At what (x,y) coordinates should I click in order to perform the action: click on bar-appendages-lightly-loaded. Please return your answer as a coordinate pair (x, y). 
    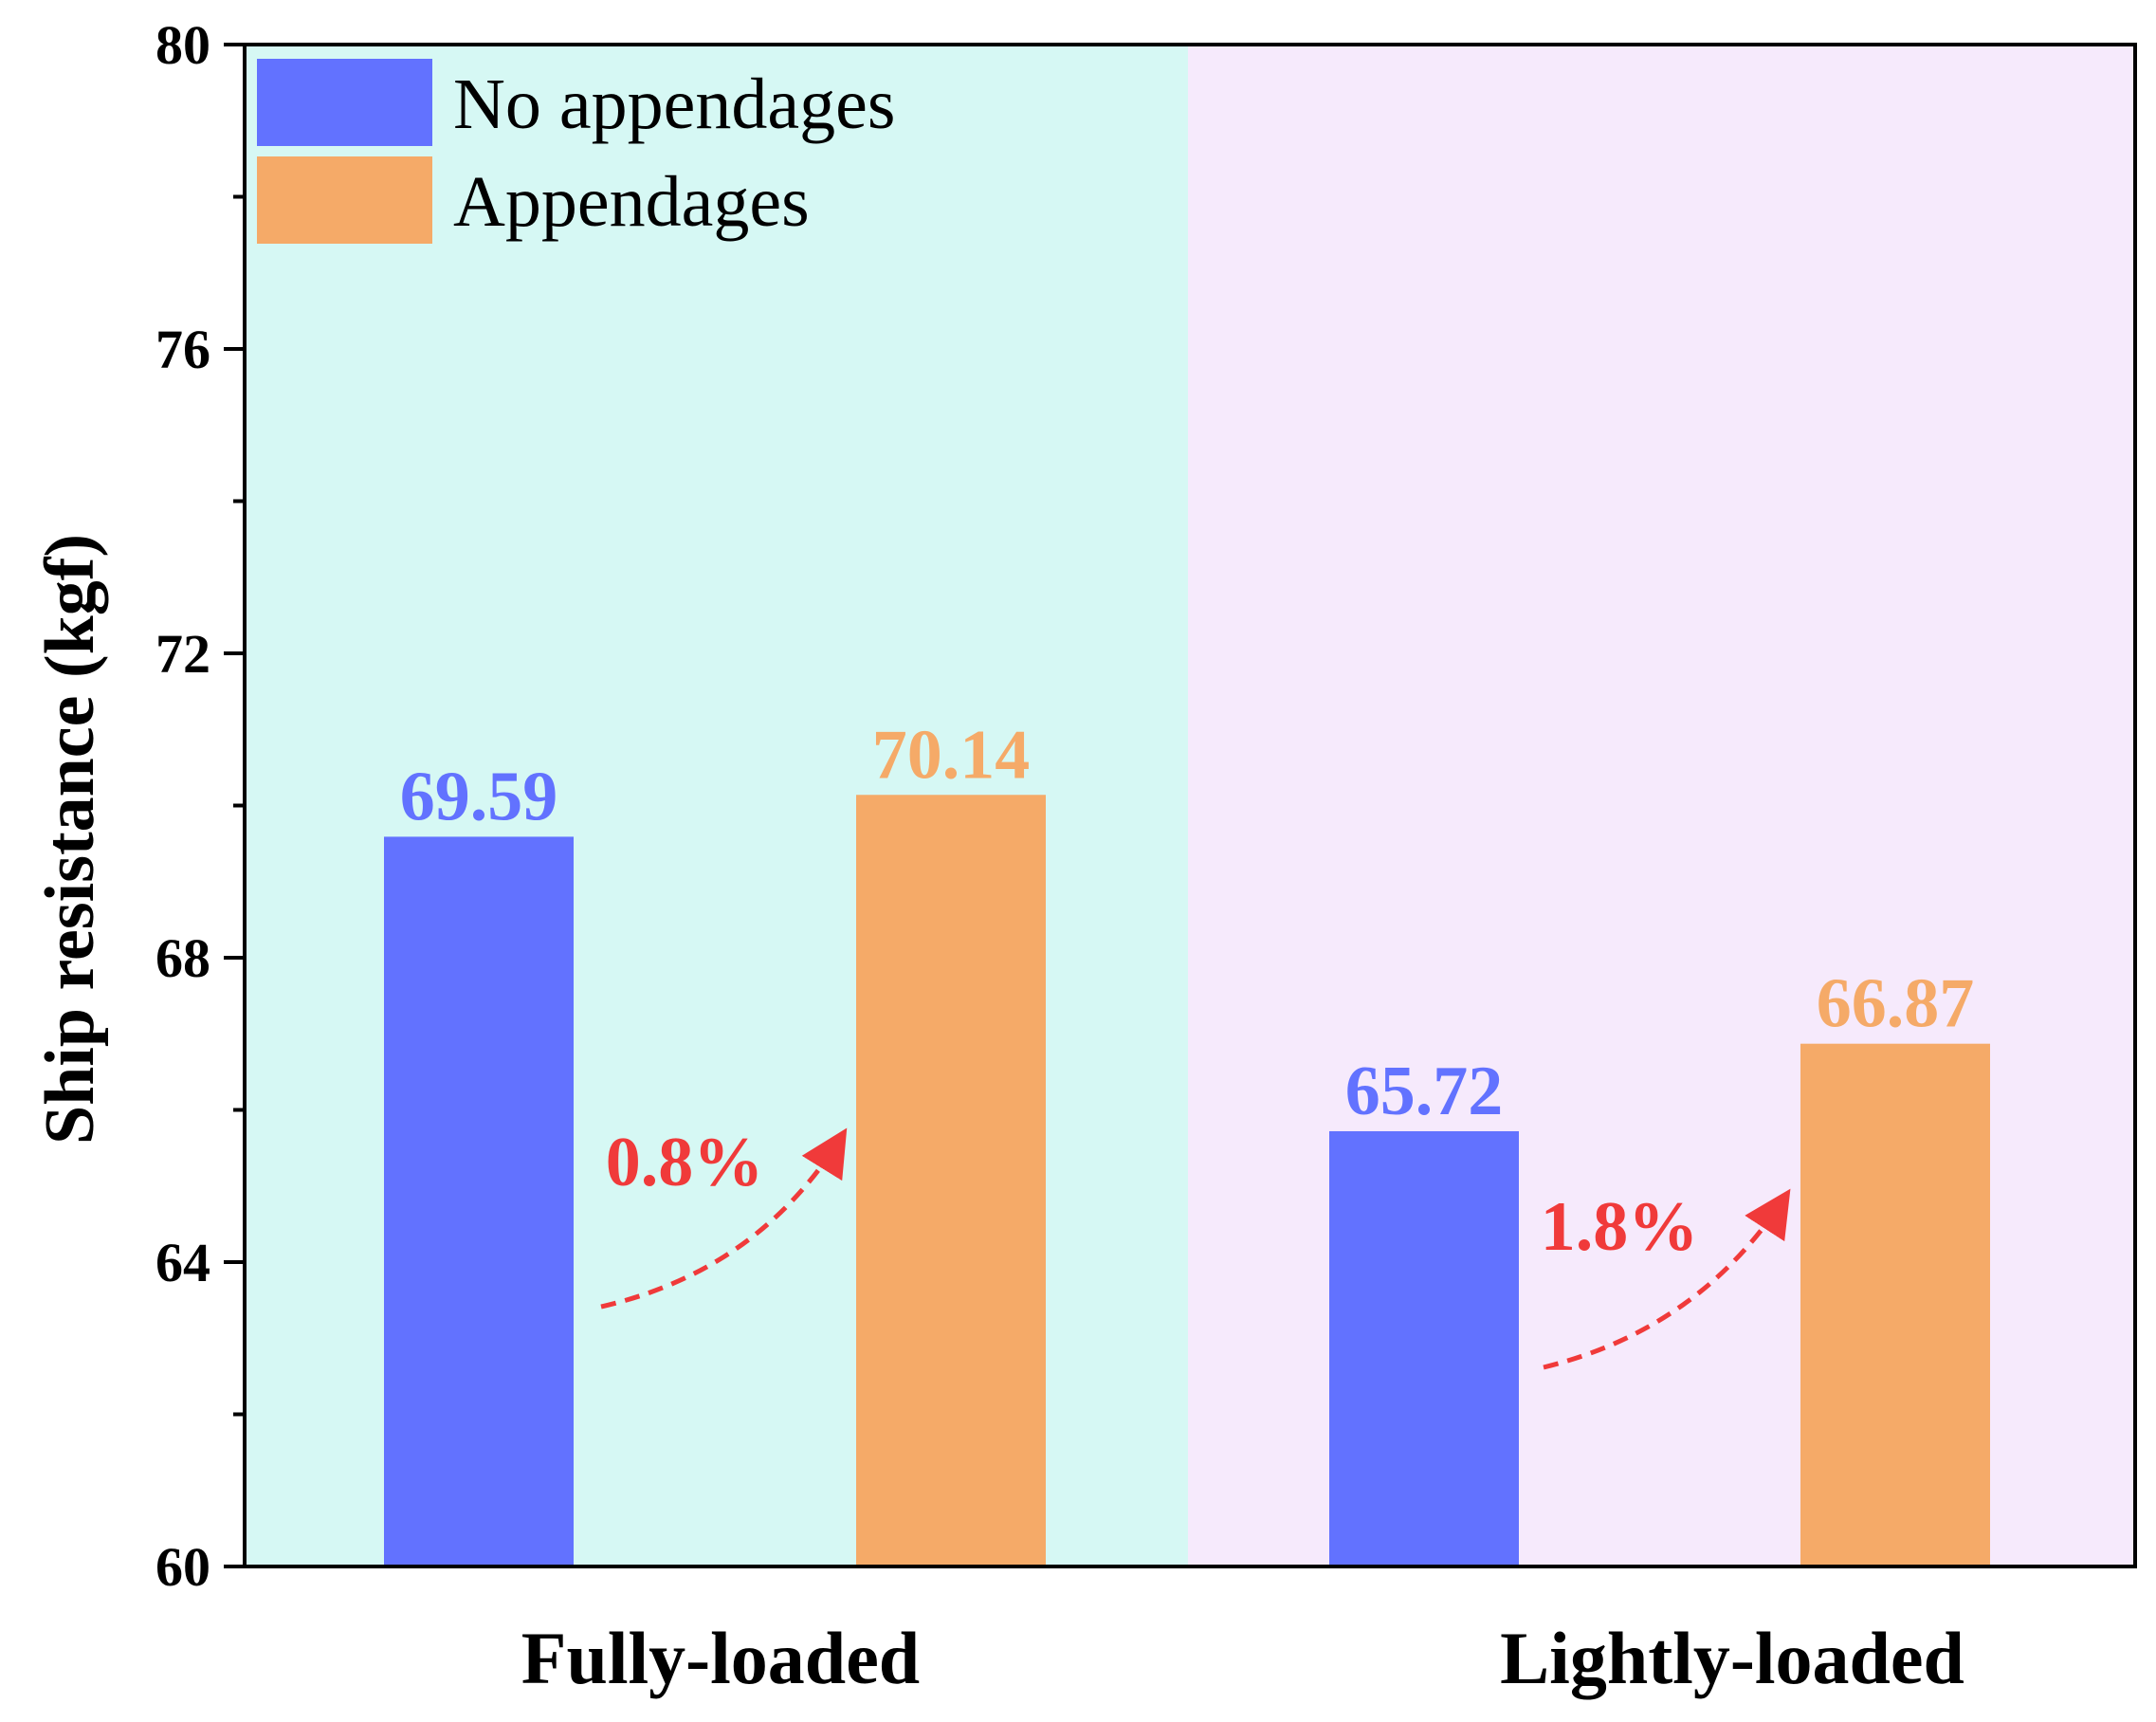
    Looking at the image, I should click on (1895, 1304).